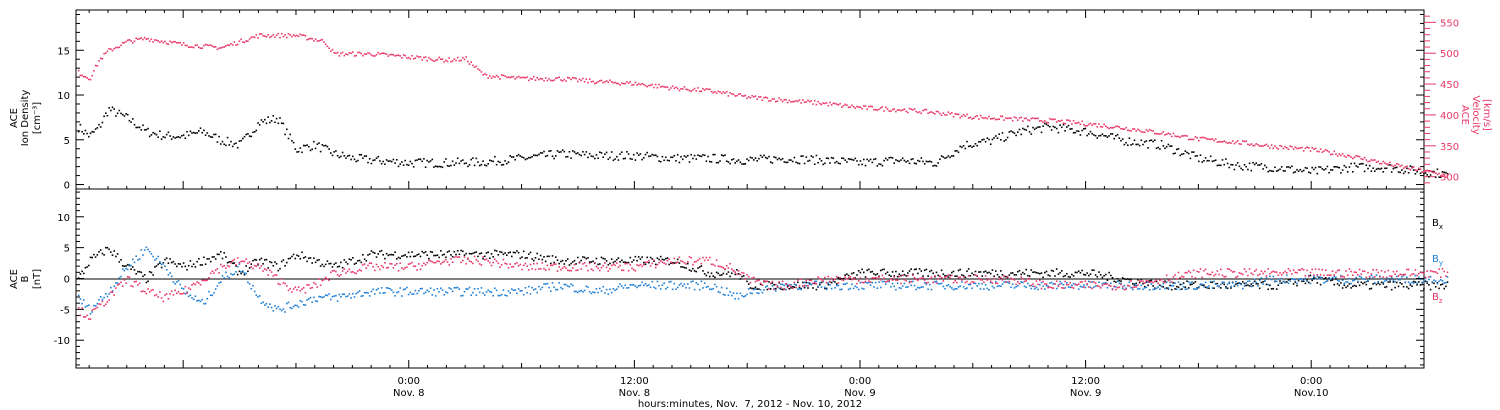 The width and height of the screenshot is (1500, 410). I want to click on b-label-line-3: [nT], so click(37, 279).